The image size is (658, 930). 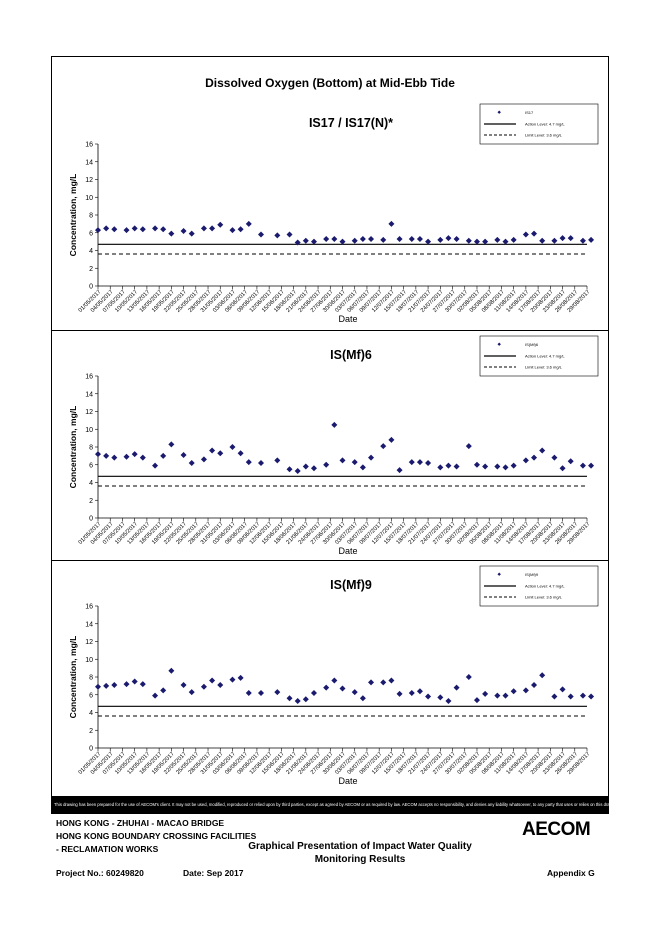 What do you see at coordinates (89, 180) in the screenshot?
I see `y-tick-label: 12` at bounding box center [89, 180].